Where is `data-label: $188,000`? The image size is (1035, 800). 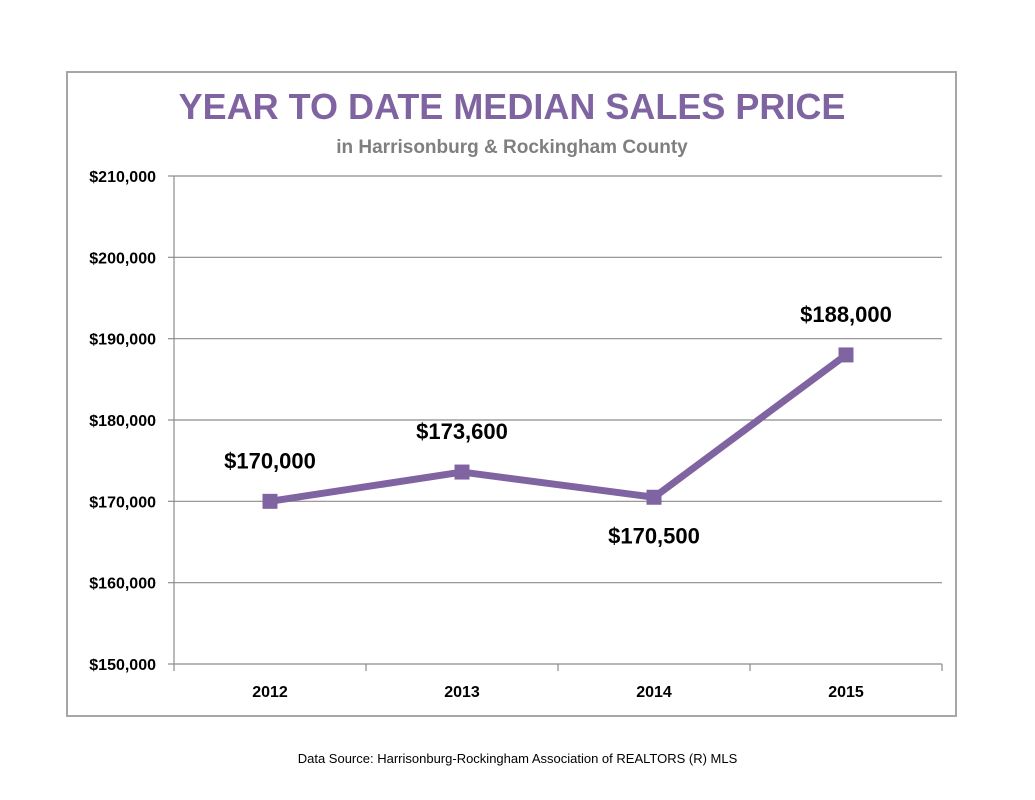 data-label: $188,000 is located at coordinates (846, 314).